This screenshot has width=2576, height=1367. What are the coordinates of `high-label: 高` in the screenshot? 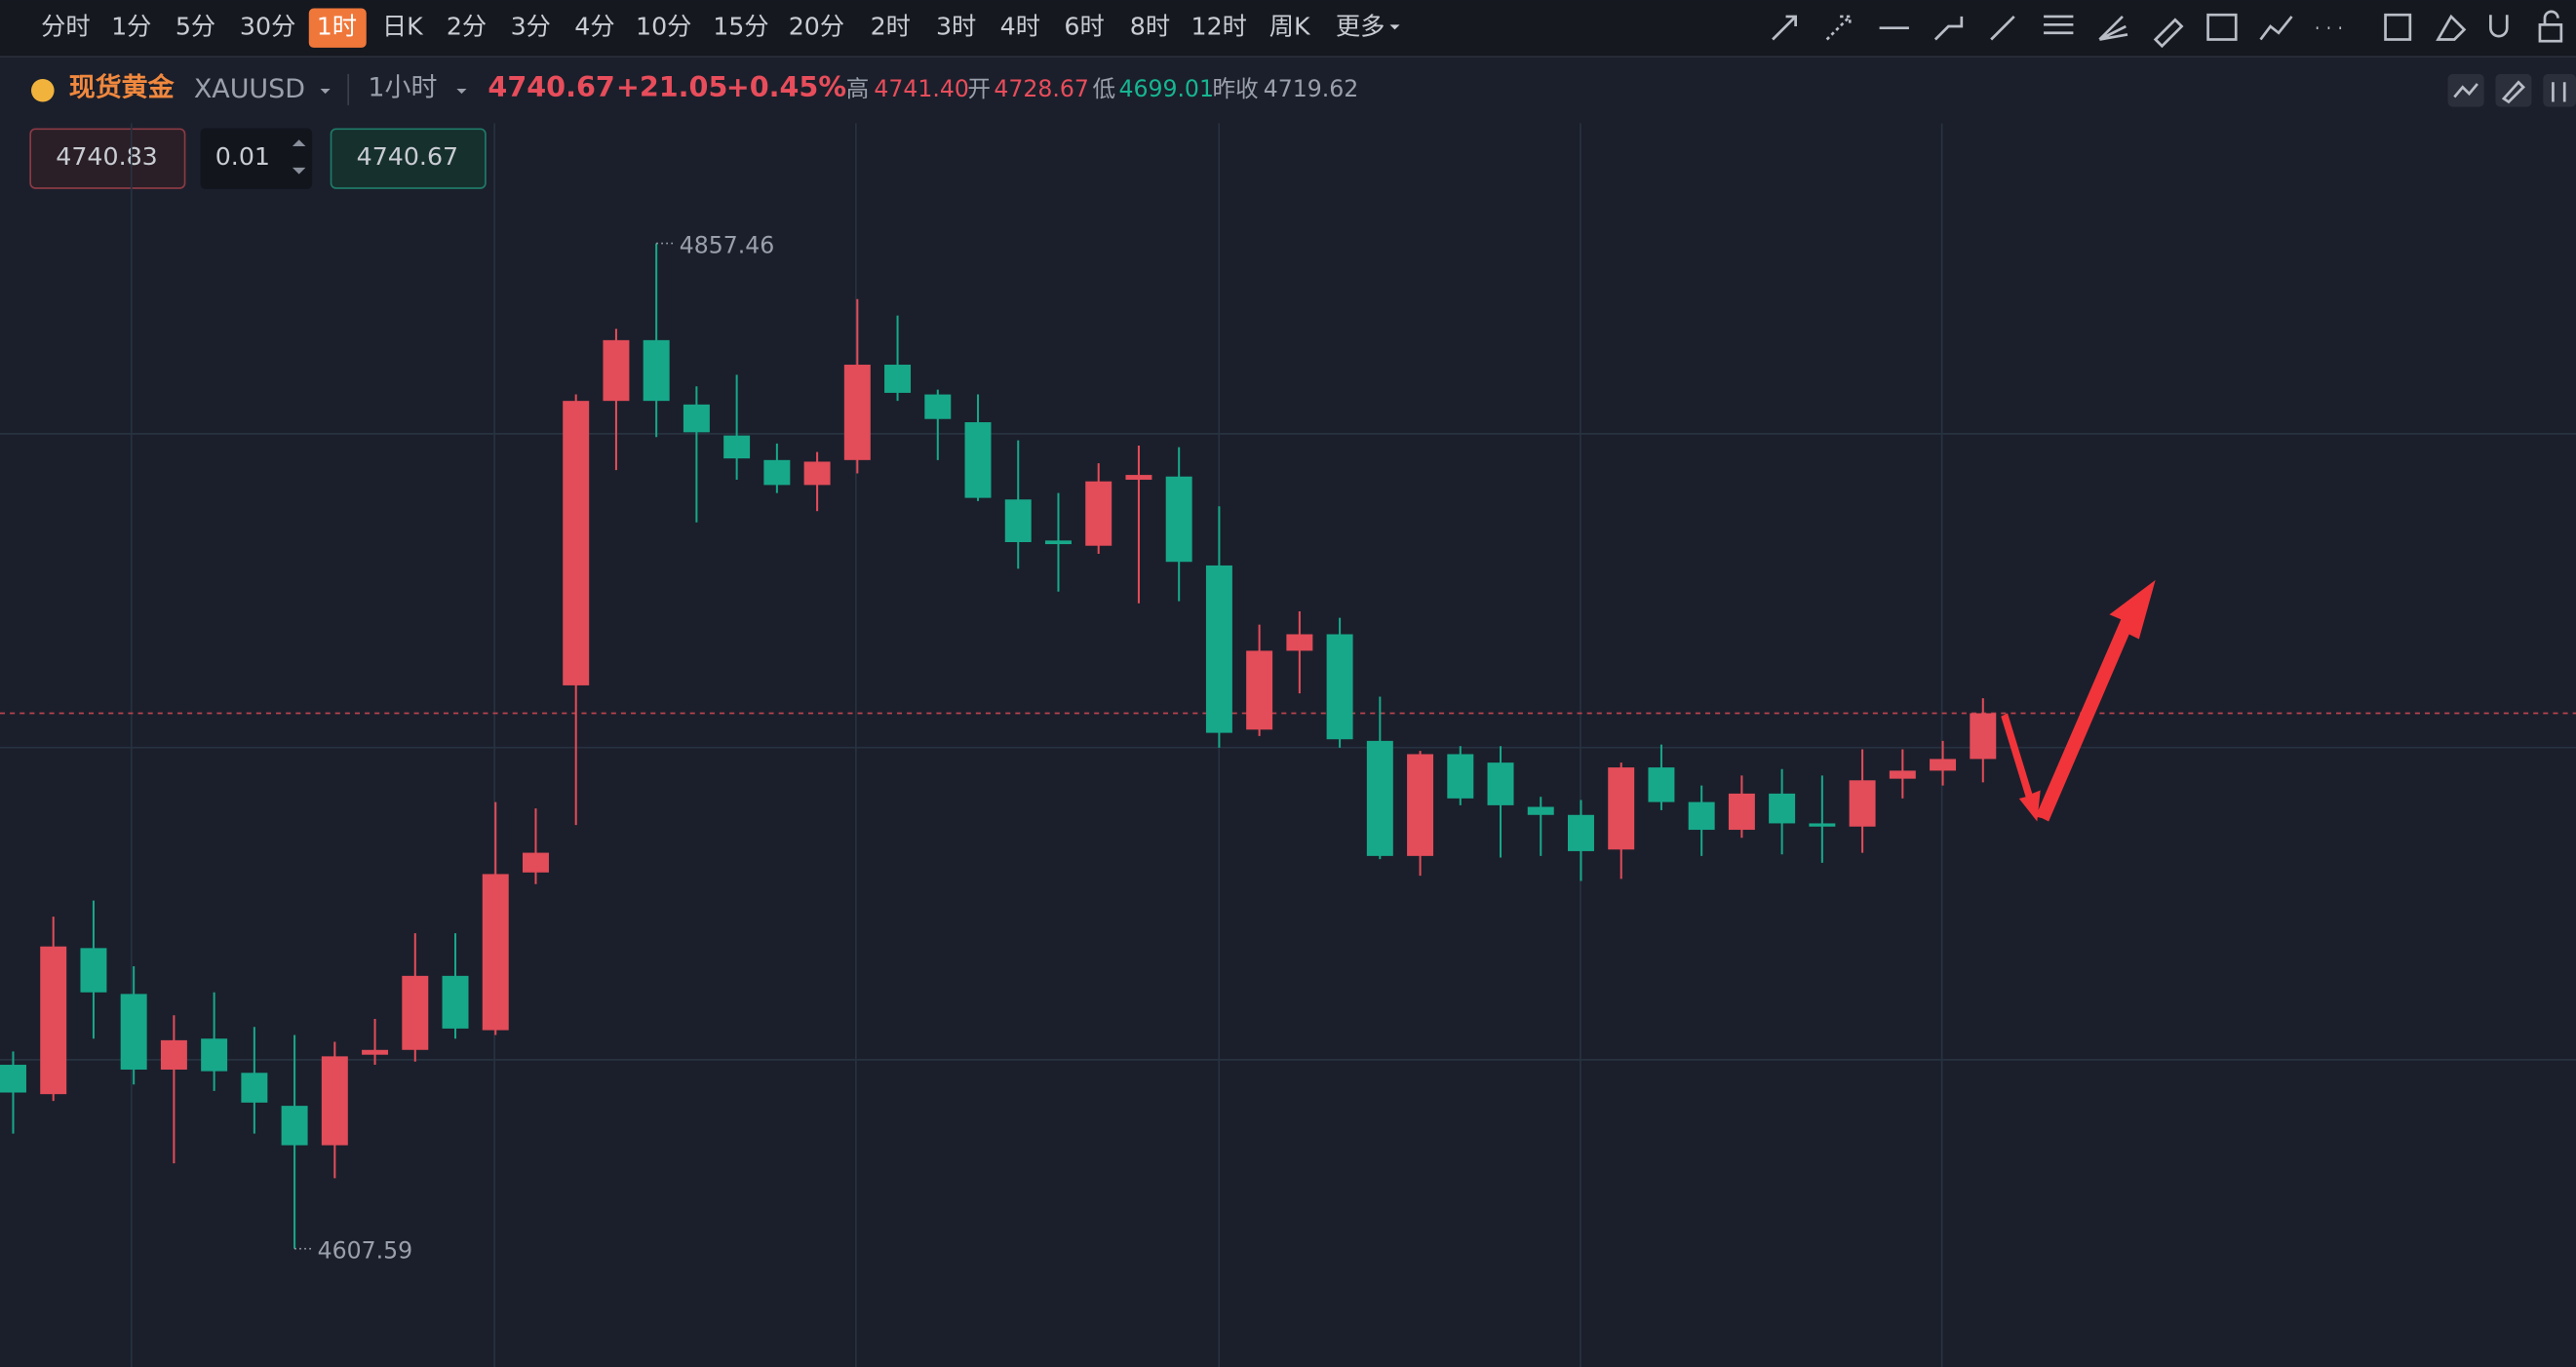 It's located at (858, 88).